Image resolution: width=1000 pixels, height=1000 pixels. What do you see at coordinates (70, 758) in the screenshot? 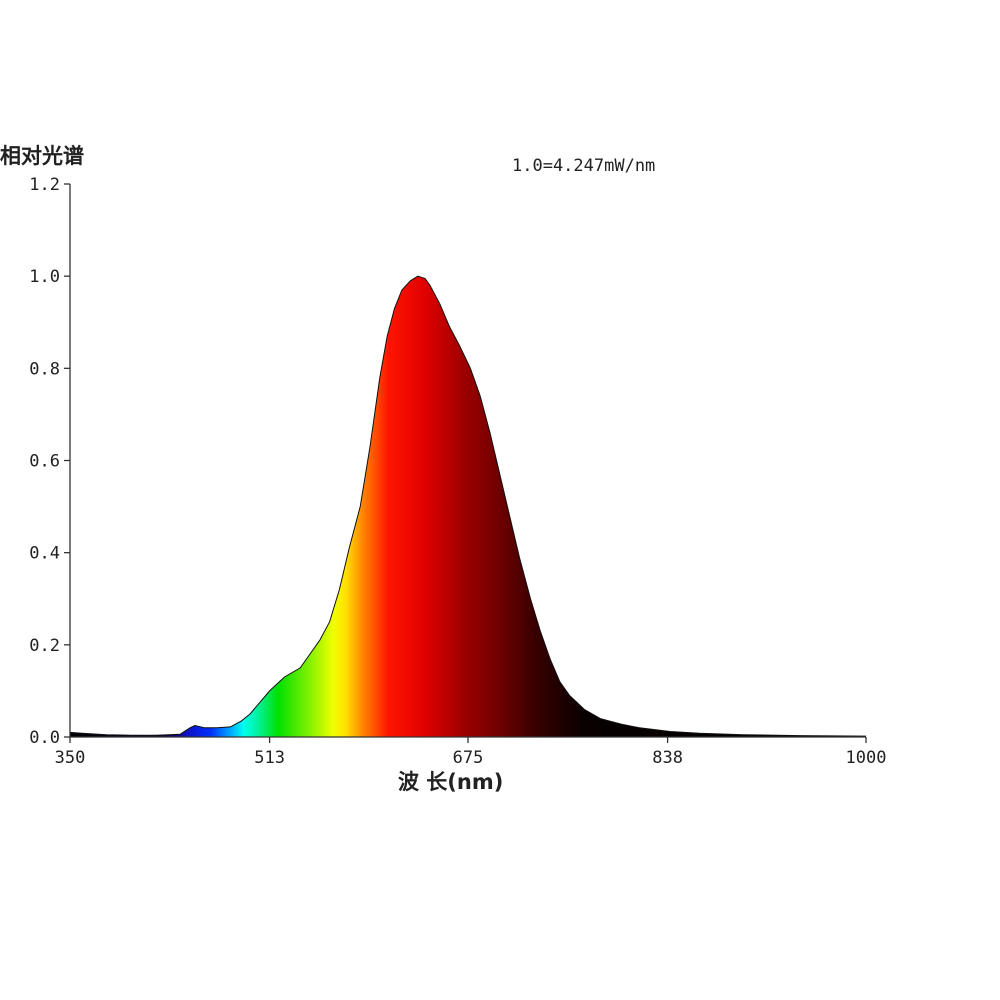
I see `x-tick-label: 350` at bounding box center [70, 758].